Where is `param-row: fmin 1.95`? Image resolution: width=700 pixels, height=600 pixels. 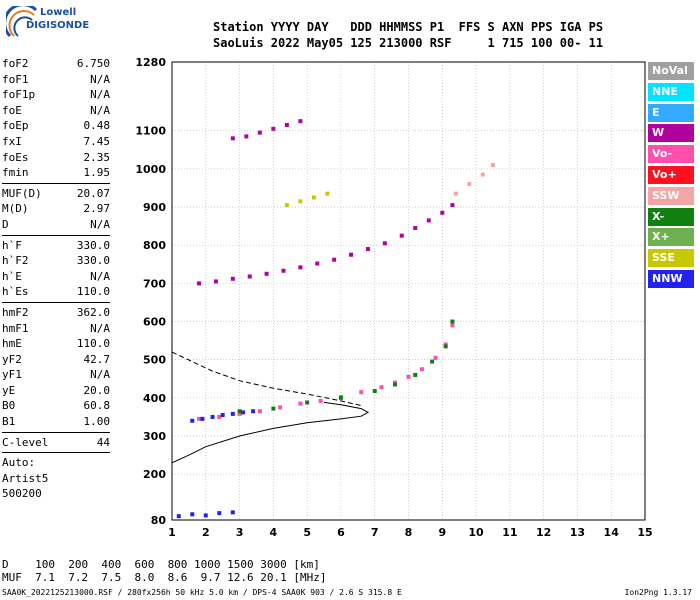 param-row: fmin 1.95 is located at coordinates (56, 173).